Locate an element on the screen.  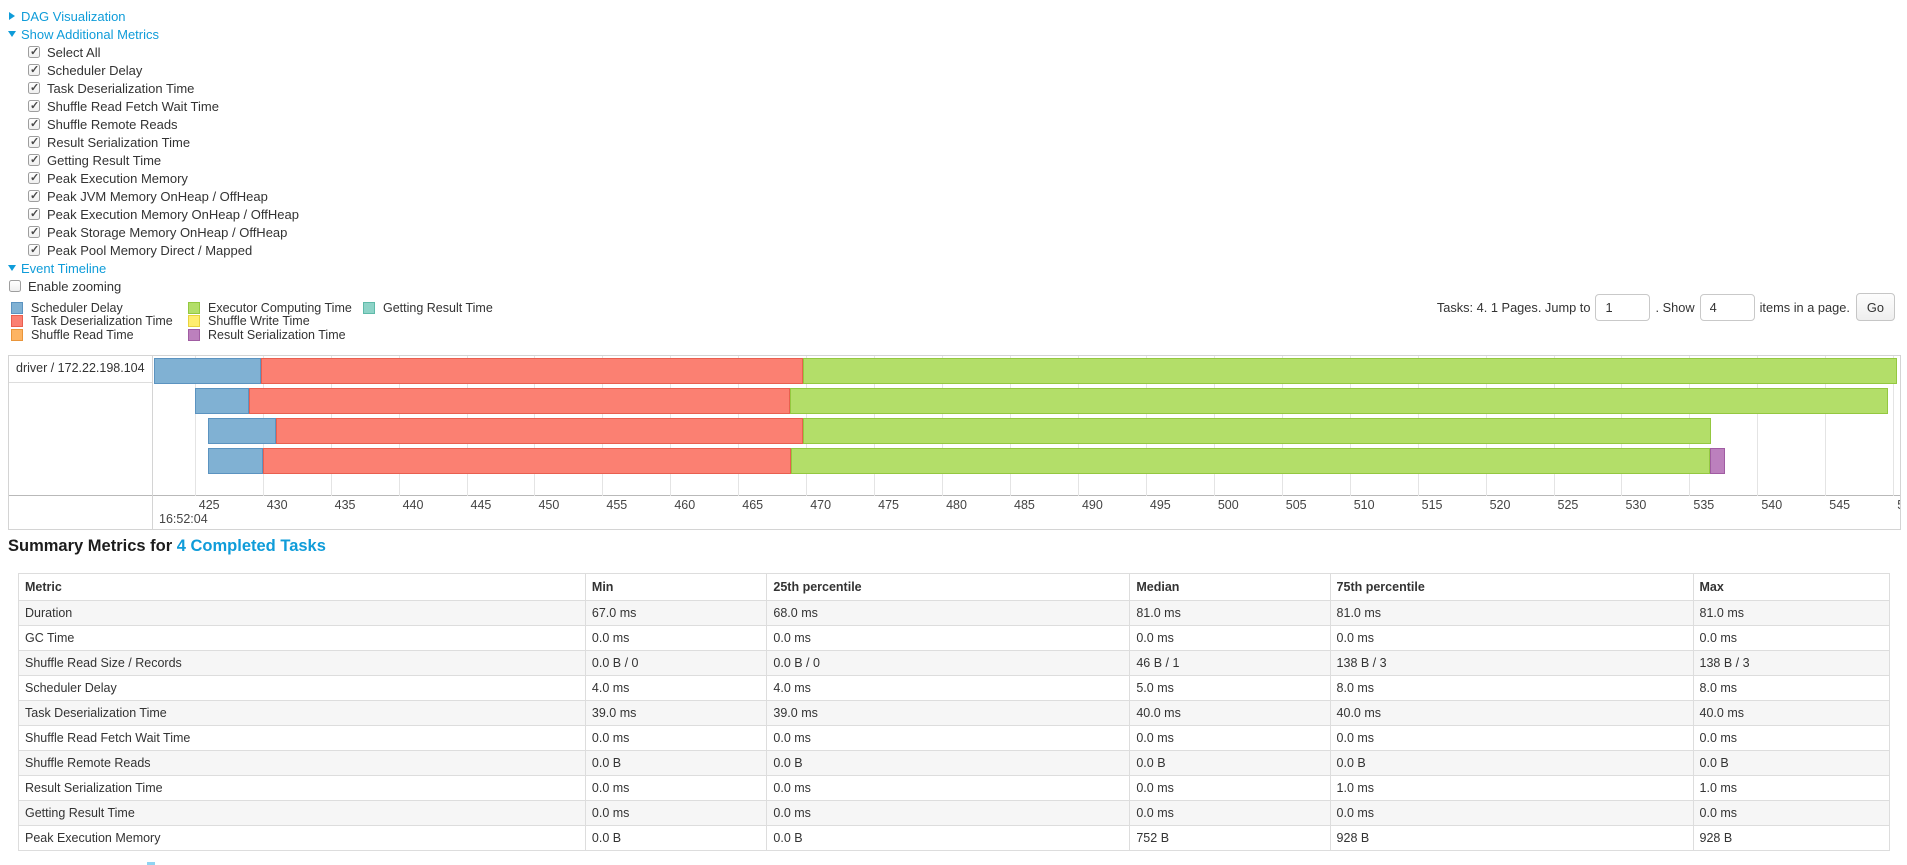
metric-checkbox-row: Result Serialization Time is located at coordinates (153, 142).